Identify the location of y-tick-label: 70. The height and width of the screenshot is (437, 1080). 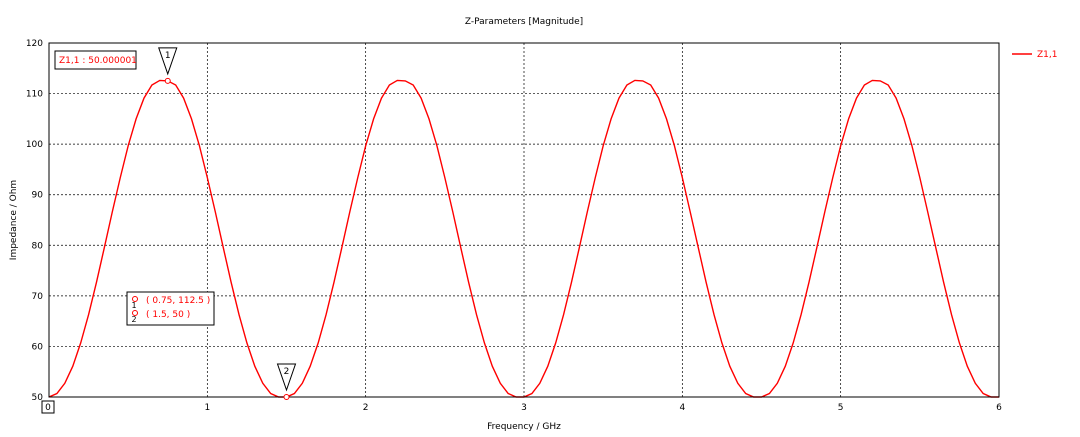
(38, 297).